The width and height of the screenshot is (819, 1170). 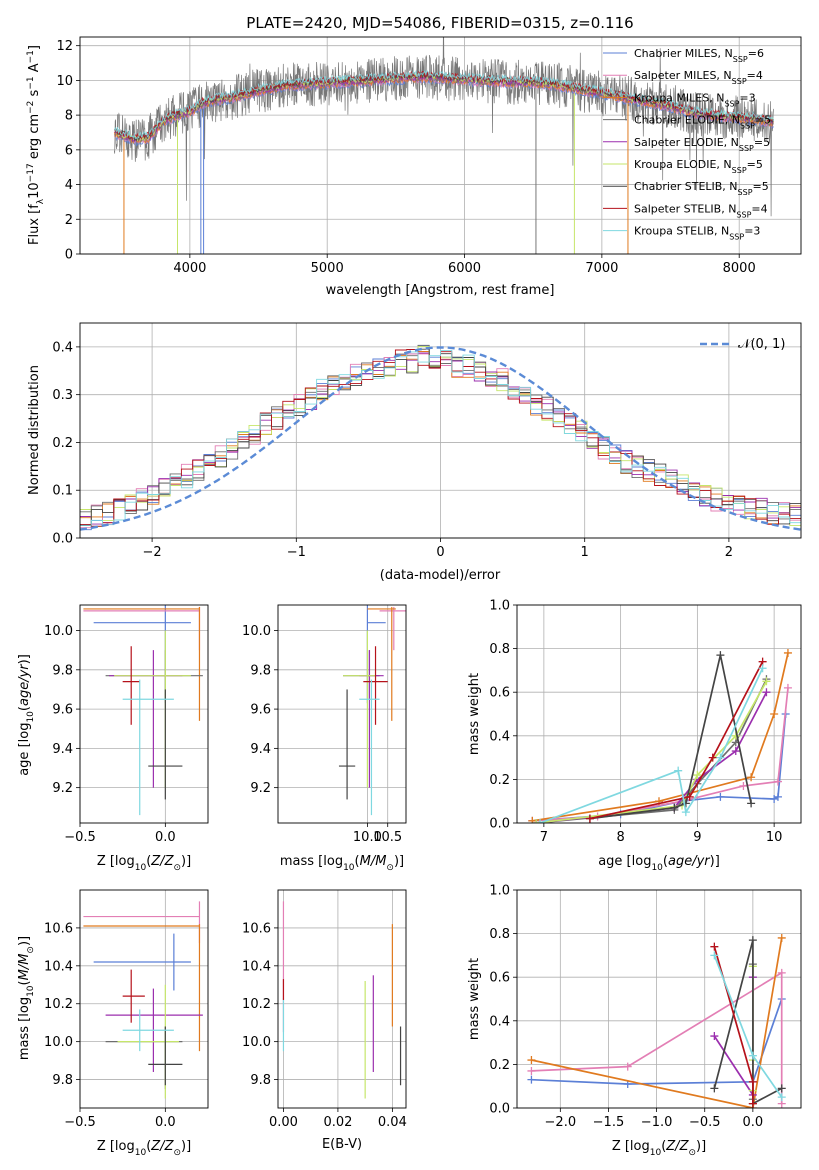 What do you see at coordinates (283, 1122) in the screenshot?
I see `x-tick-label: 0.00` at bounding box center [283, 1122].